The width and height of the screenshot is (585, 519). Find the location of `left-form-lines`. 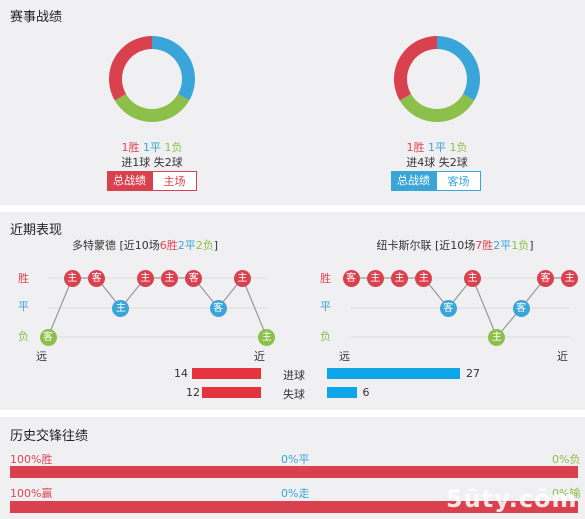

left-form-lines is located at coordinates (157, 307).